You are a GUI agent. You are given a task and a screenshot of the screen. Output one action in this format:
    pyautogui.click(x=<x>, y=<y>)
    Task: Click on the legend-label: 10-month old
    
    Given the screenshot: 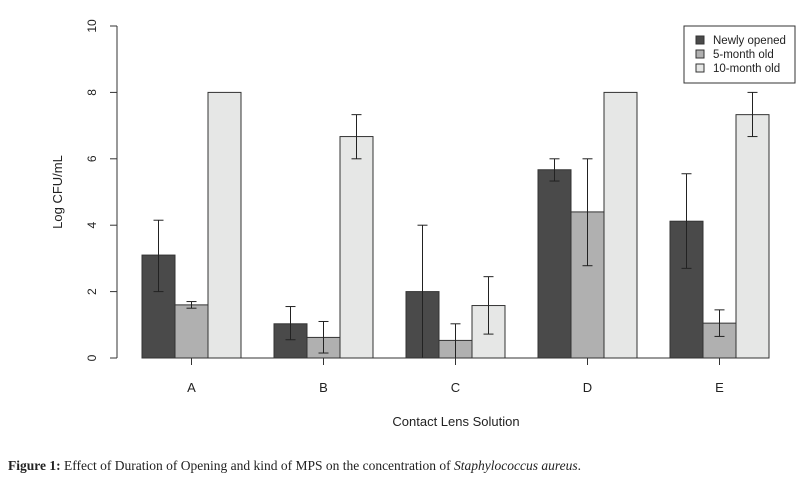 What is the action you would take?
    pyautogui.click(x=746, y=69)
    